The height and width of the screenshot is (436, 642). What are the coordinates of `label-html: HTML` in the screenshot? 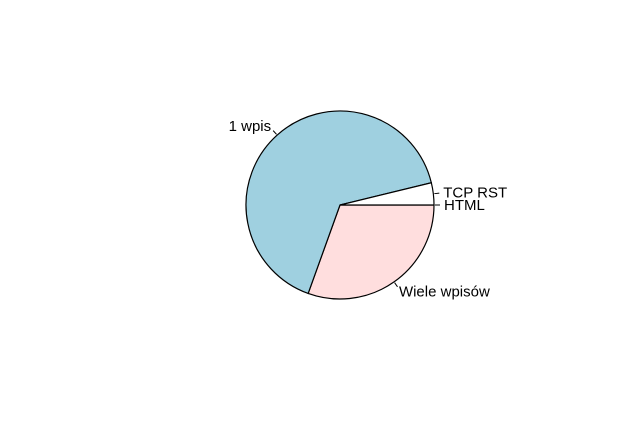 It's located at (464, 205).